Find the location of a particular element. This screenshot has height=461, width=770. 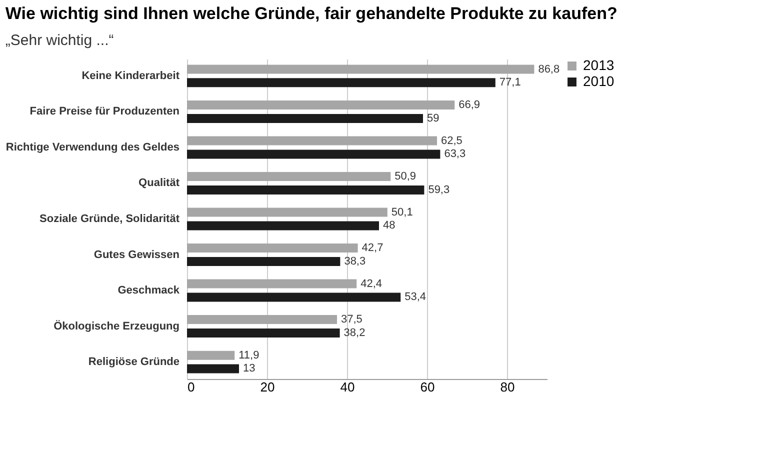

y-tick-label: Gutes Gewissen is located at coordinates (137, 254).